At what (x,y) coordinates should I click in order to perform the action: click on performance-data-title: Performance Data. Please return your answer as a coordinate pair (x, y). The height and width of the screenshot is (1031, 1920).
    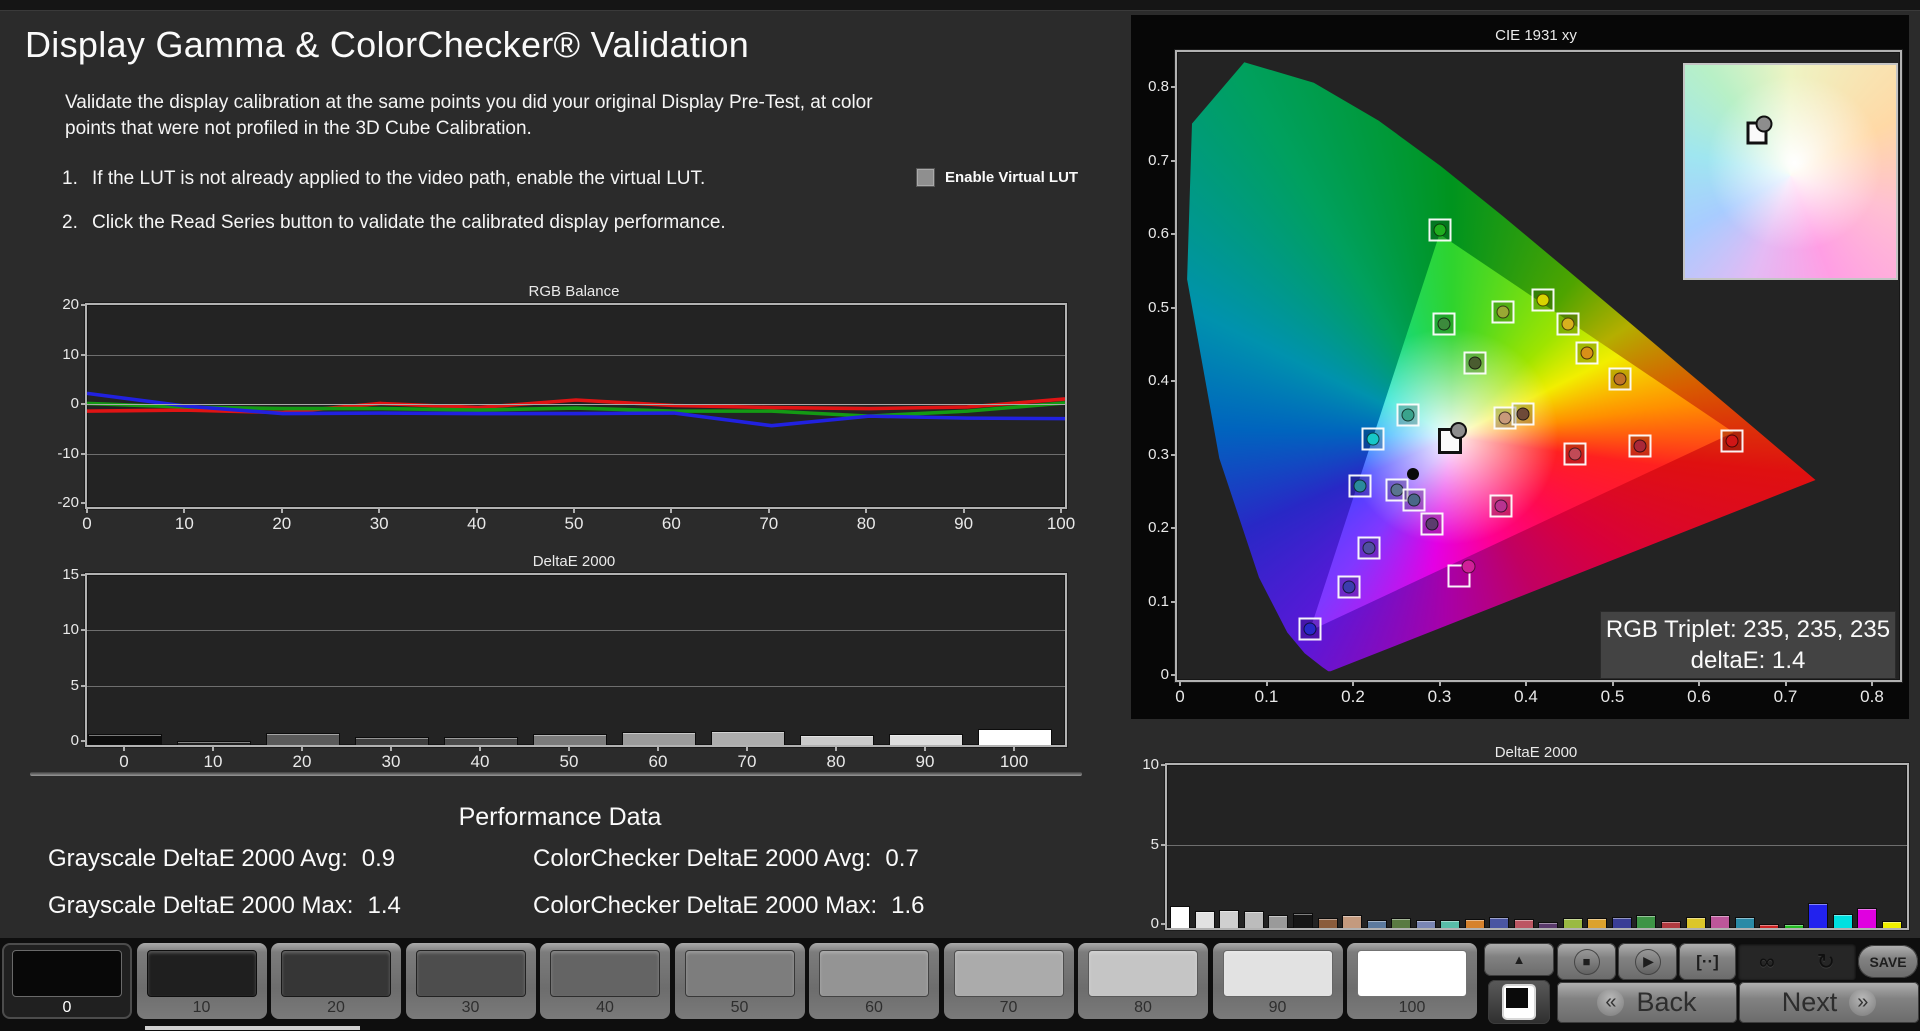
    Looking at the image, I should click on (560, 817).